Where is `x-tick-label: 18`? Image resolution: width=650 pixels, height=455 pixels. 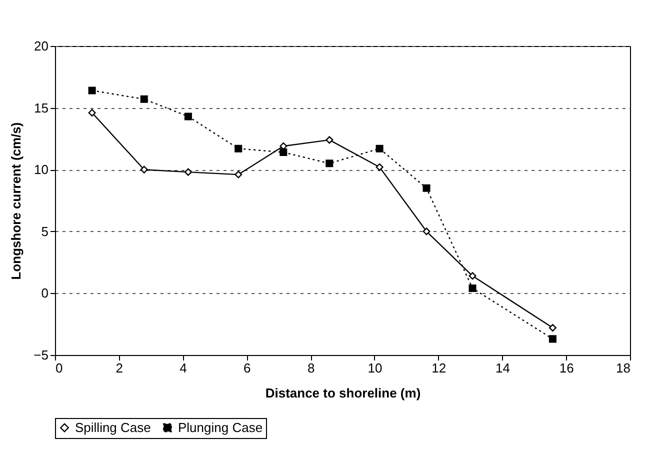 x-tick-label: 18 is located at coordinates (623, 368).